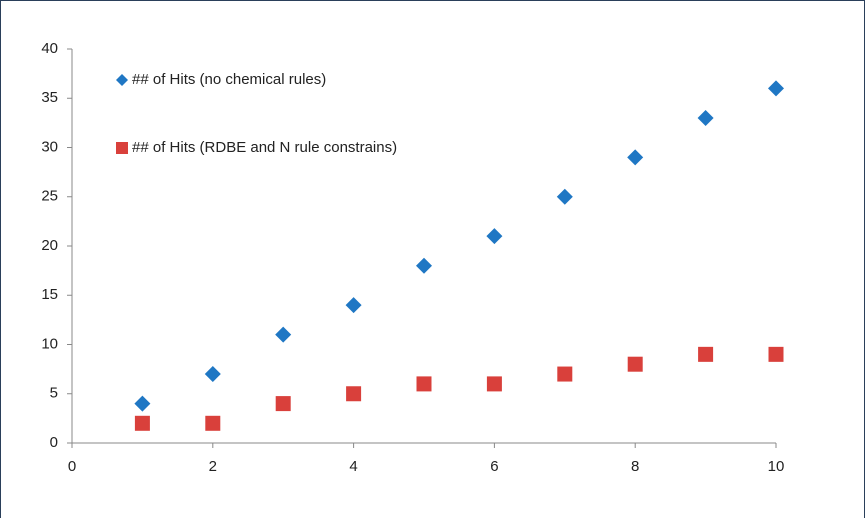 The width and height of the screenshot is (865, 518). Describe the element at coordinates (213, 466) in the screenshot. I see `x-tick-label: 2` at that location.